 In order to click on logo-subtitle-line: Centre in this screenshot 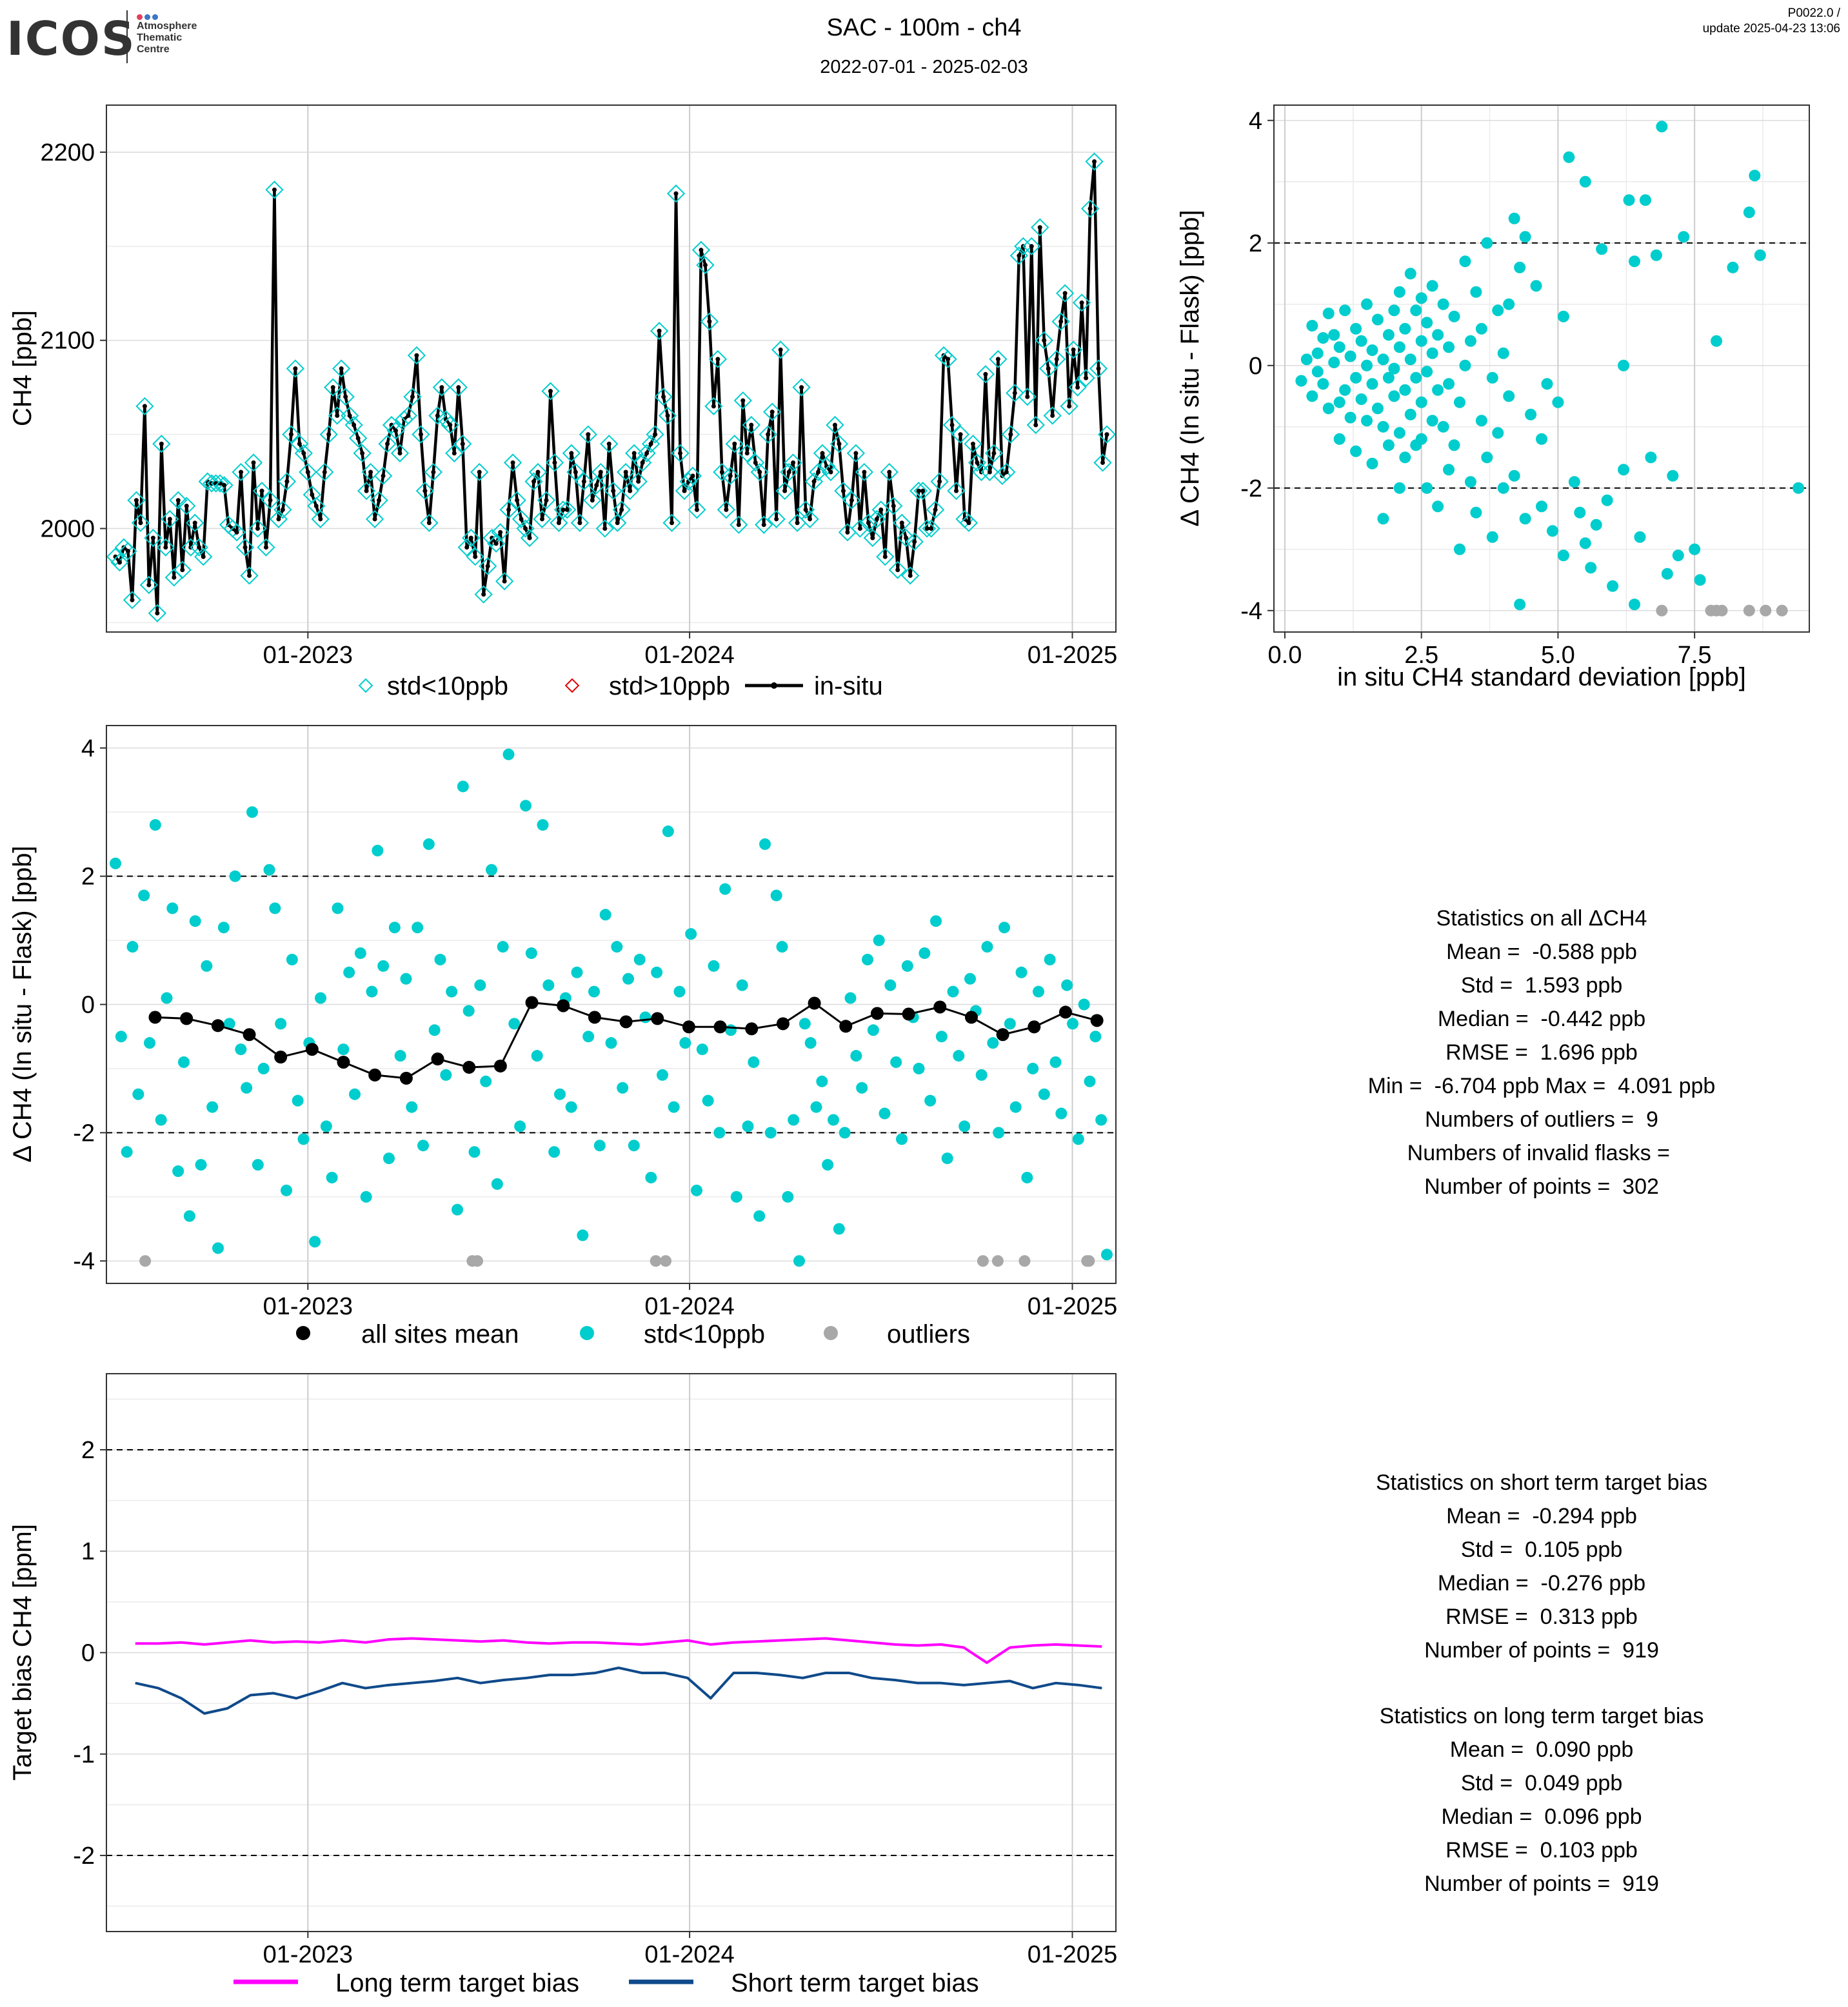, I will do `click(153, 49)`.